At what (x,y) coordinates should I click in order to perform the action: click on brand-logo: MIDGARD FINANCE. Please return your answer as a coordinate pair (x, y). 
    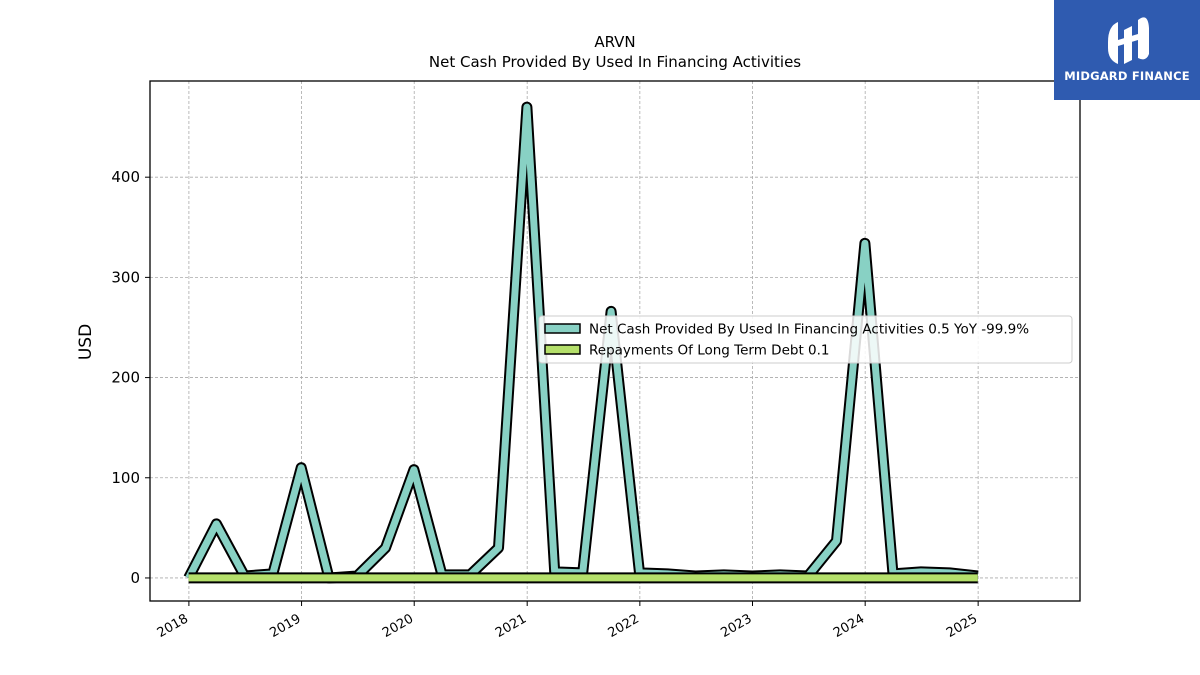
    Looking at the image, I should click on (1127, 50).